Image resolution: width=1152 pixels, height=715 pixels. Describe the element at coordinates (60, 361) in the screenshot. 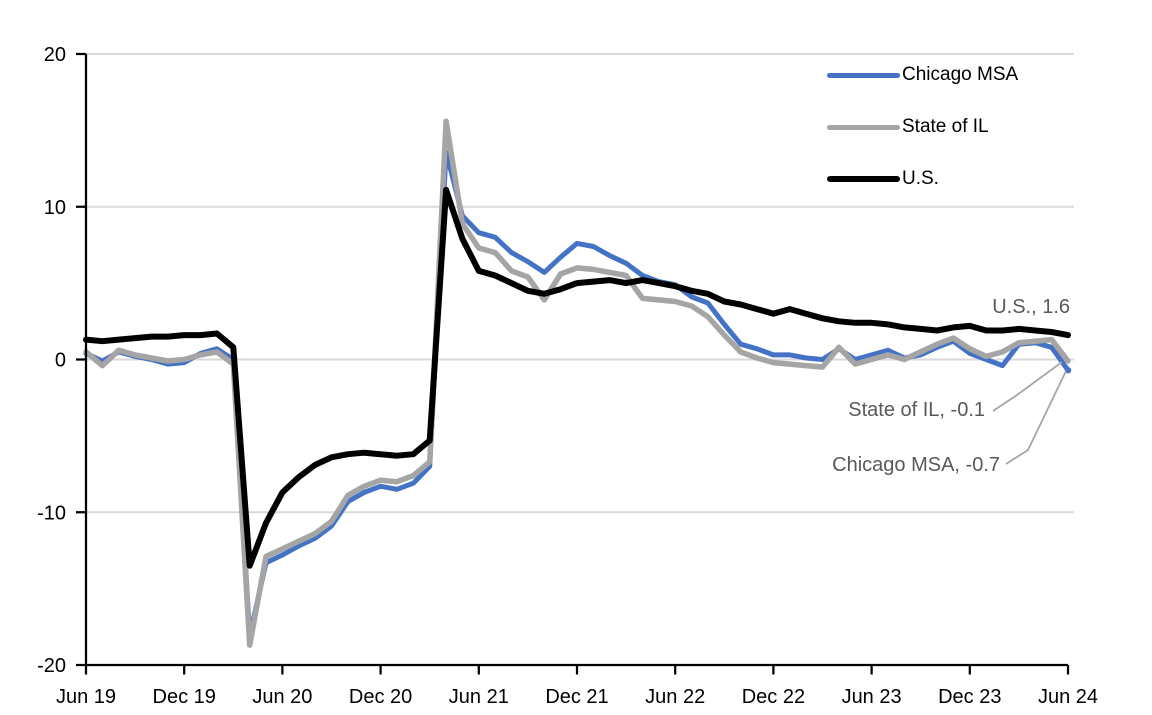

I see `y-tick-label-0: 0` at that location.